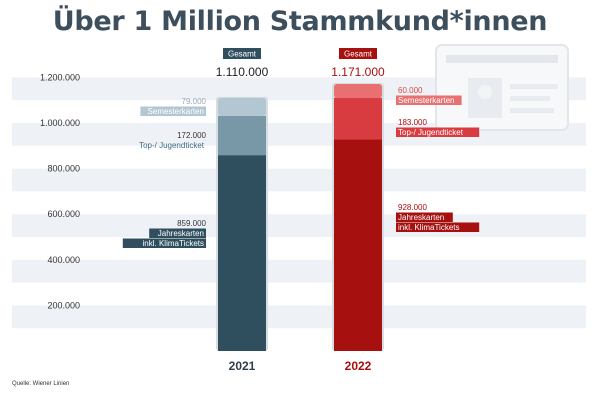  I want to click on x-axis: 2021 2022, so click(300, 366).